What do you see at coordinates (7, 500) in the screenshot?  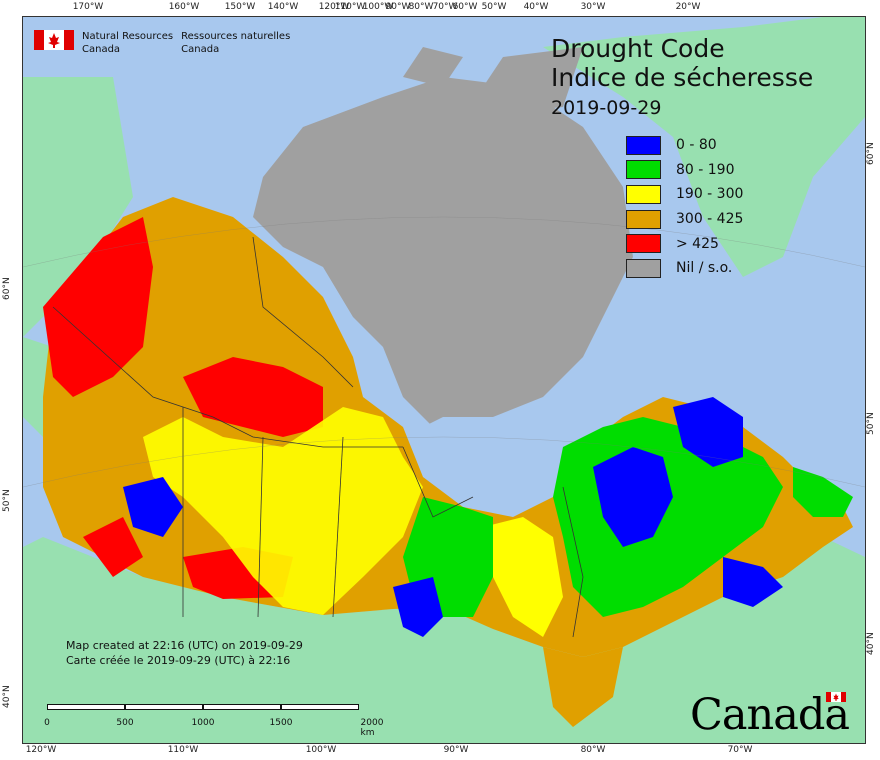 I see `tick-left-50n: 50°N` at bounding box center [7, 500].